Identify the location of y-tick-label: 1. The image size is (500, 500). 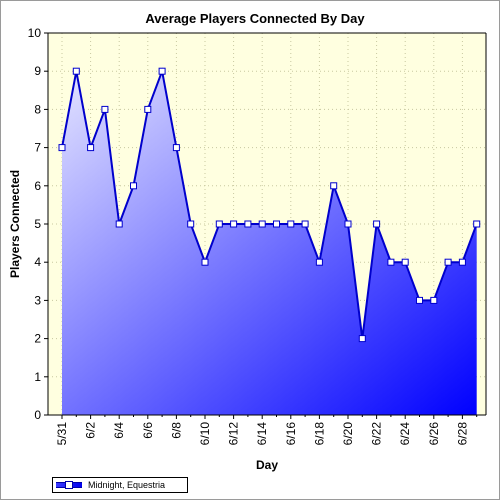
(37, 377).